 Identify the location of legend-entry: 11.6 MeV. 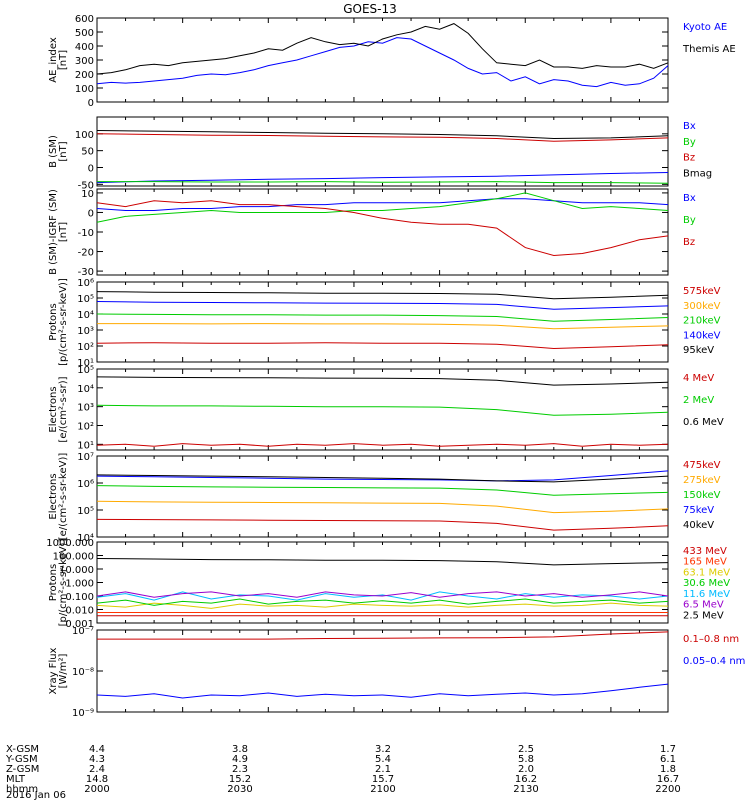
(706, 594).